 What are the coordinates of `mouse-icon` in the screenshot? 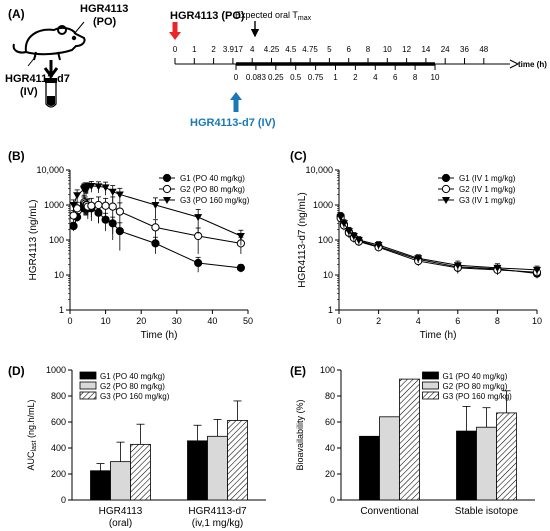 It's located at (49, 43).